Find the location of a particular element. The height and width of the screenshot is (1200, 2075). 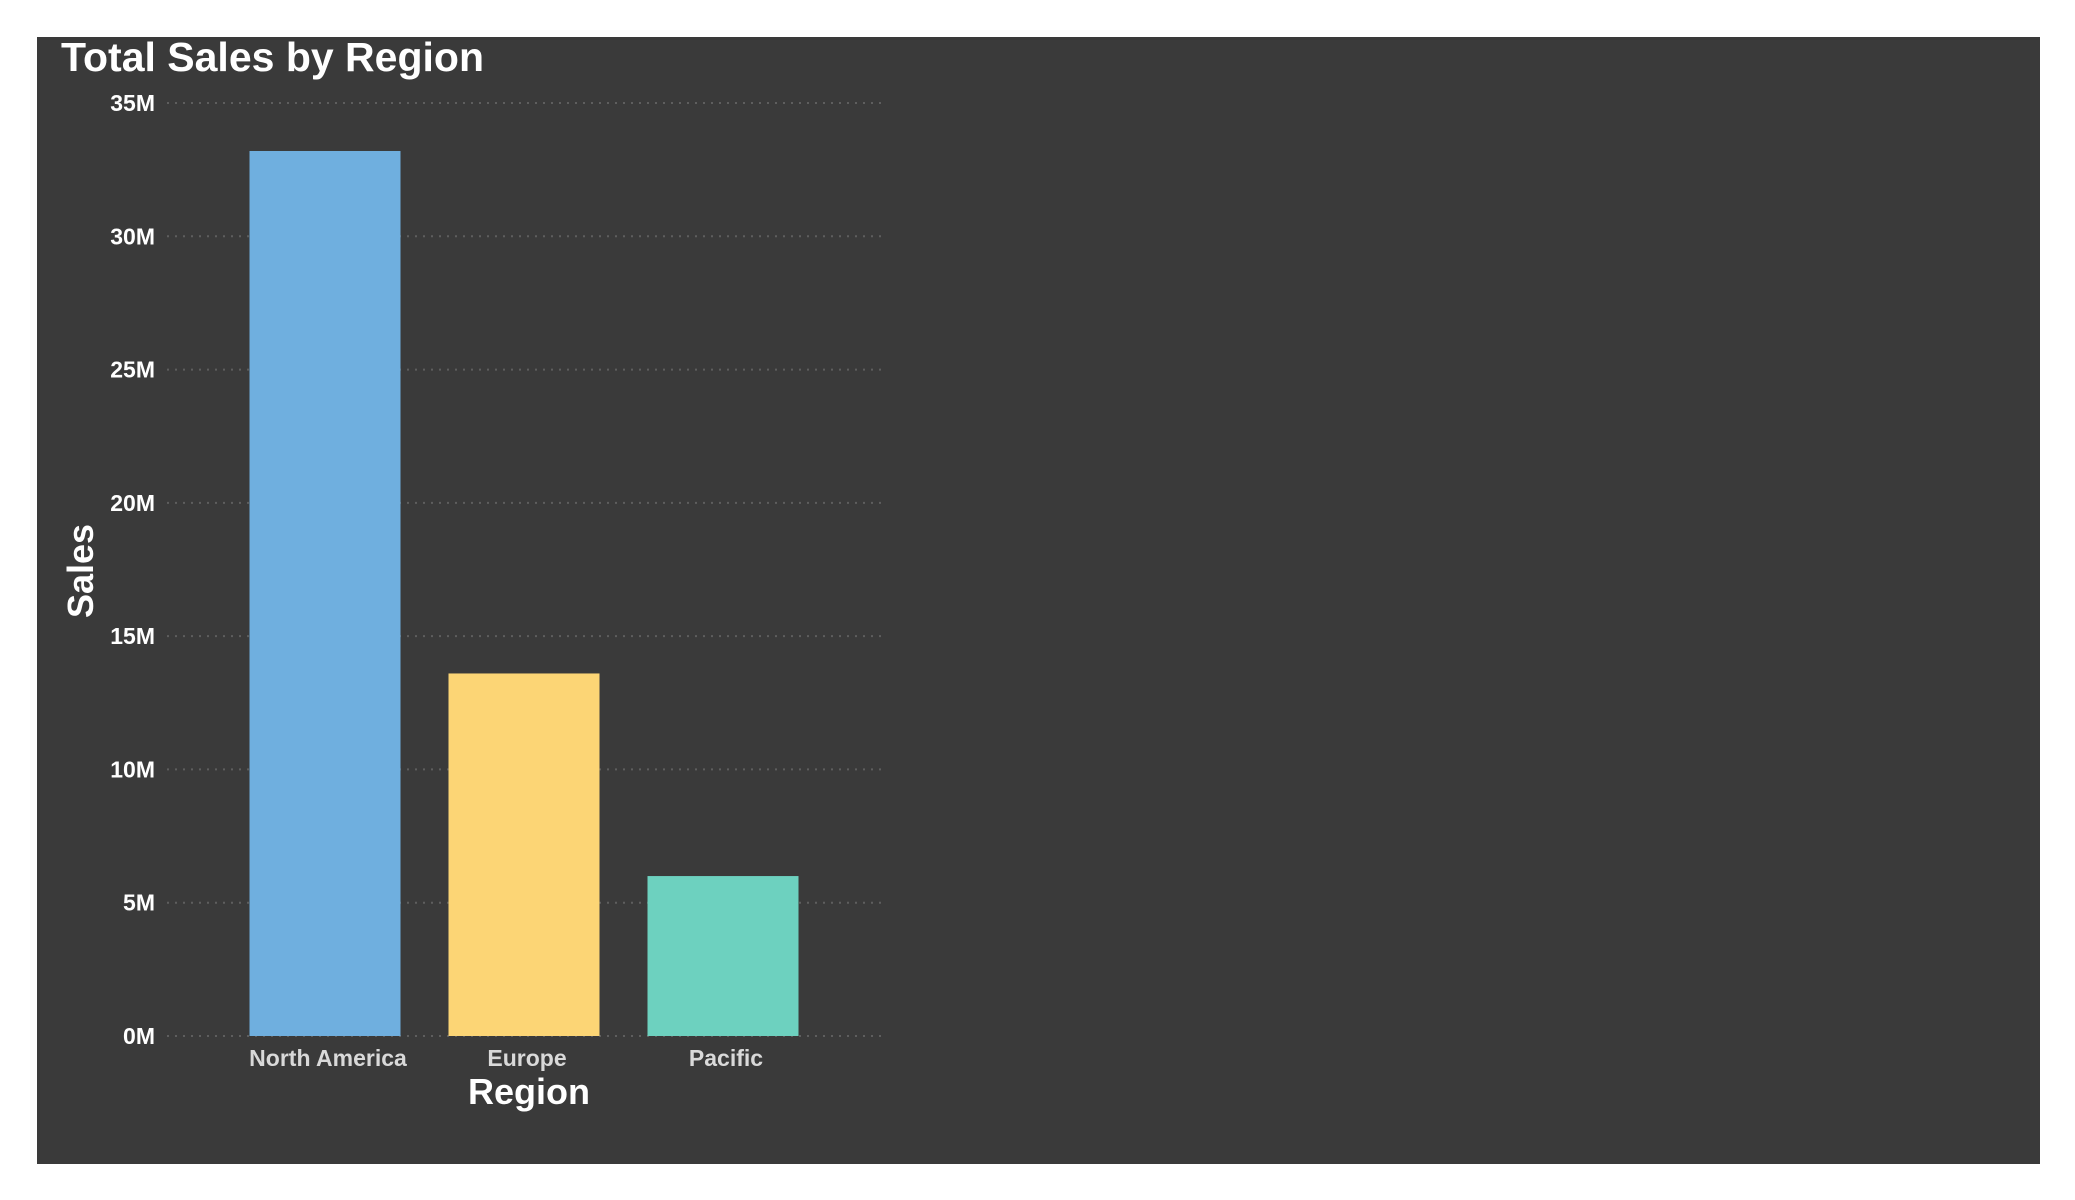

y-tick-label: 0M is located at coordinates (139, 1036).